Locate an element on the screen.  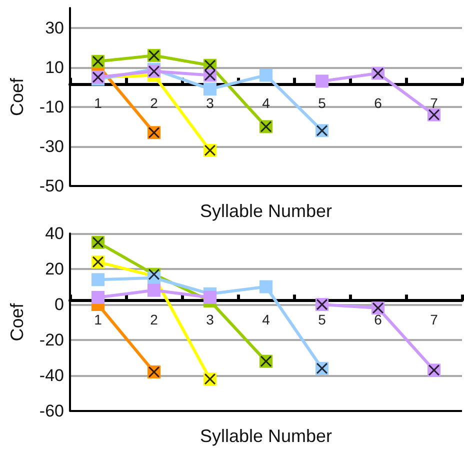
y-tick-label: -20 is located at coordinates (51, 340).